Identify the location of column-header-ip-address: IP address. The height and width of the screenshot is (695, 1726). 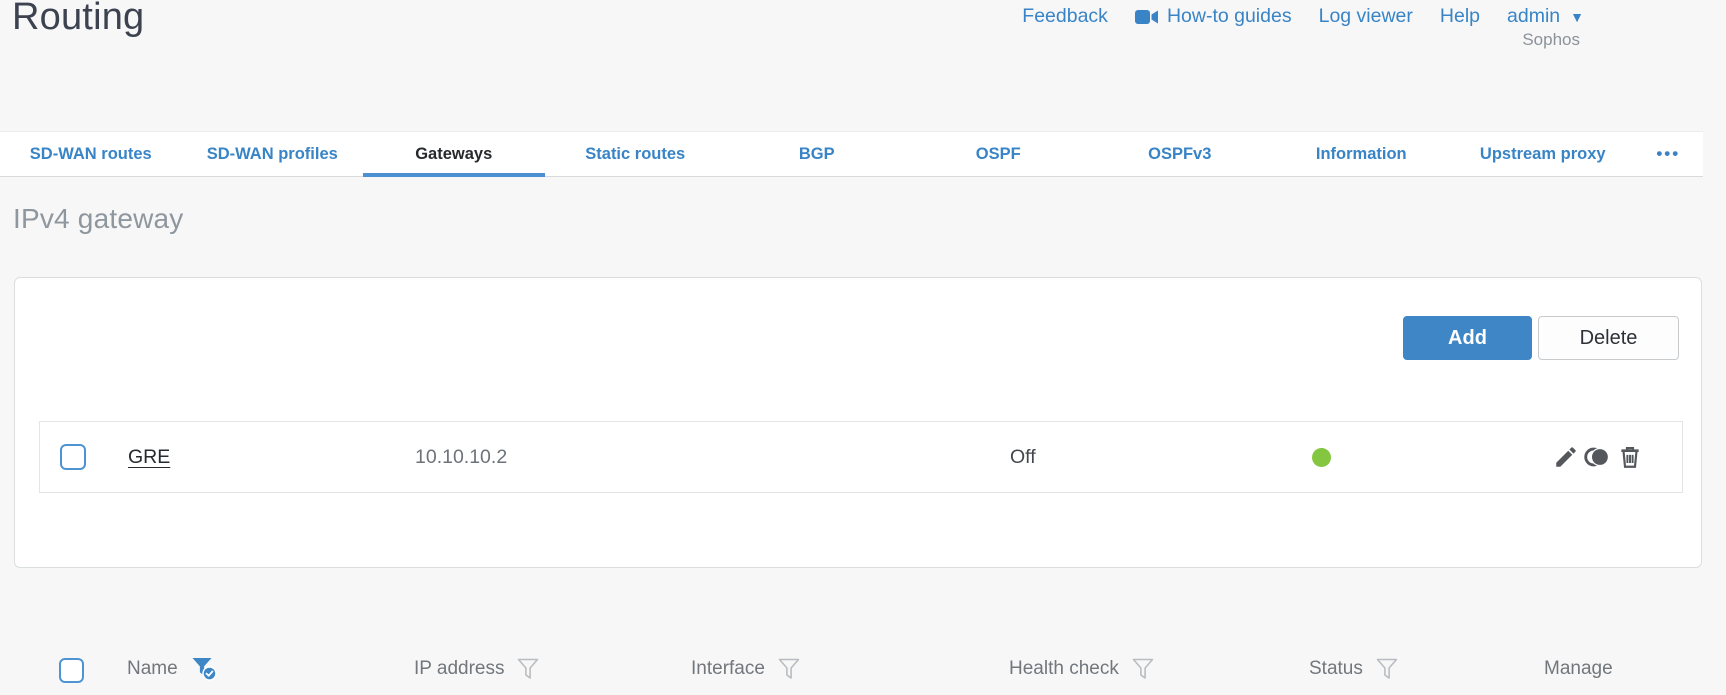
(459, 668).